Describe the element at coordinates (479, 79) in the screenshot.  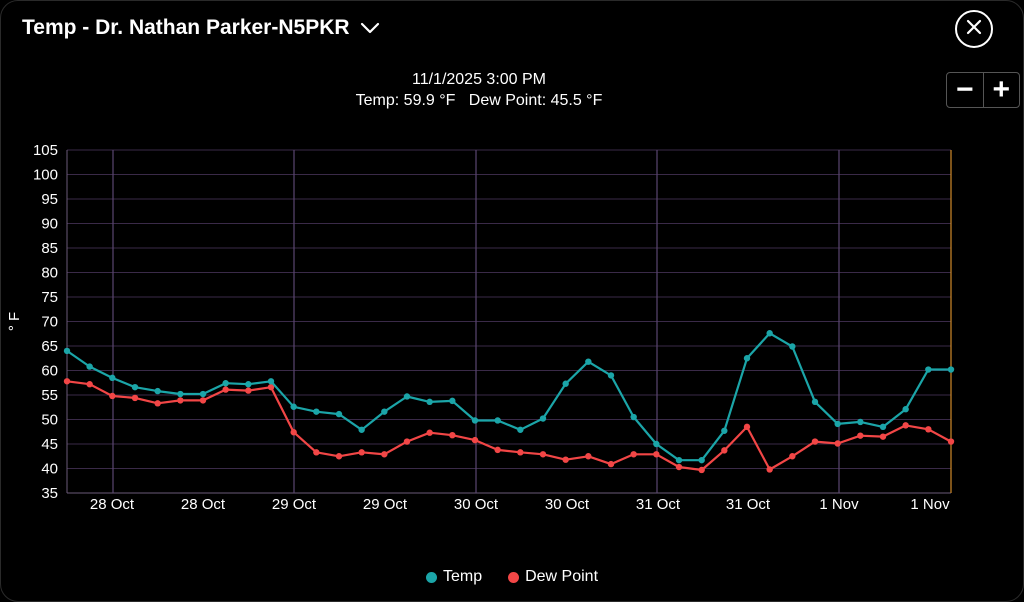
I see `readout-timestamp: 11/1/2025 3:00 PM` at that location.